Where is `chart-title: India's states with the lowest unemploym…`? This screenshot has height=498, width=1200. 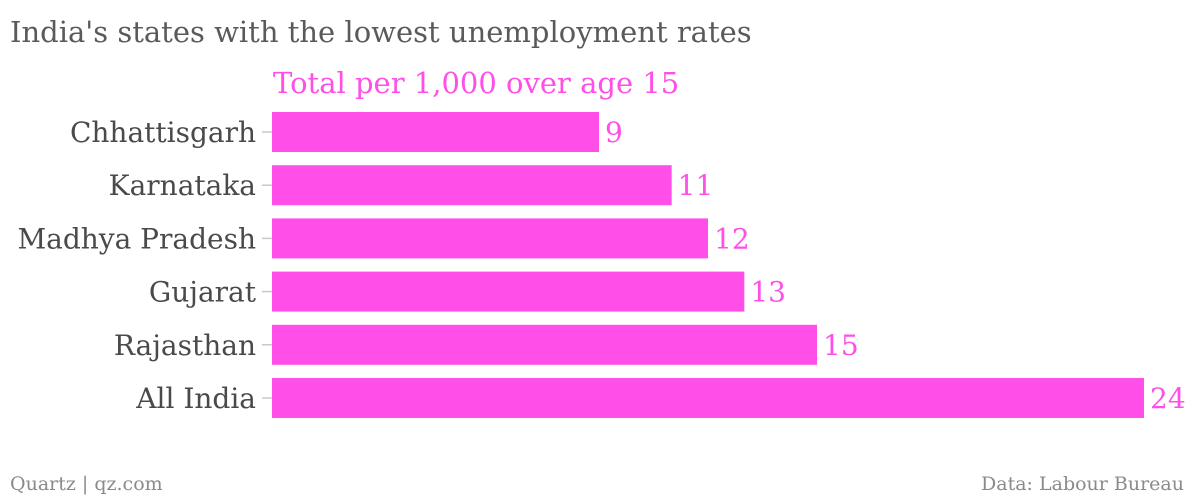
chart-title: India's states with the lowest unemploym… is located at coordinates (381, 32).